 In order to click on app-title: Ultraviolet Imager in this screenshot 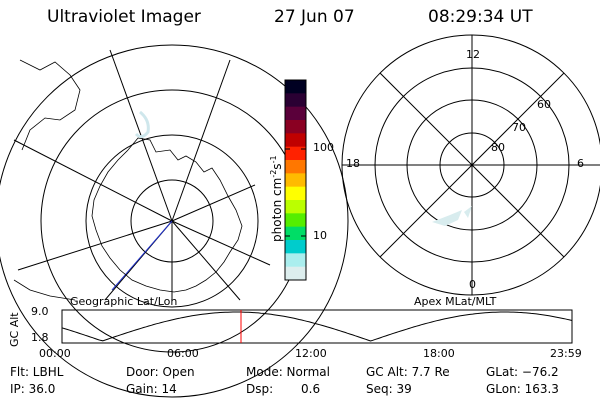, I will do `click(124, 17)`.